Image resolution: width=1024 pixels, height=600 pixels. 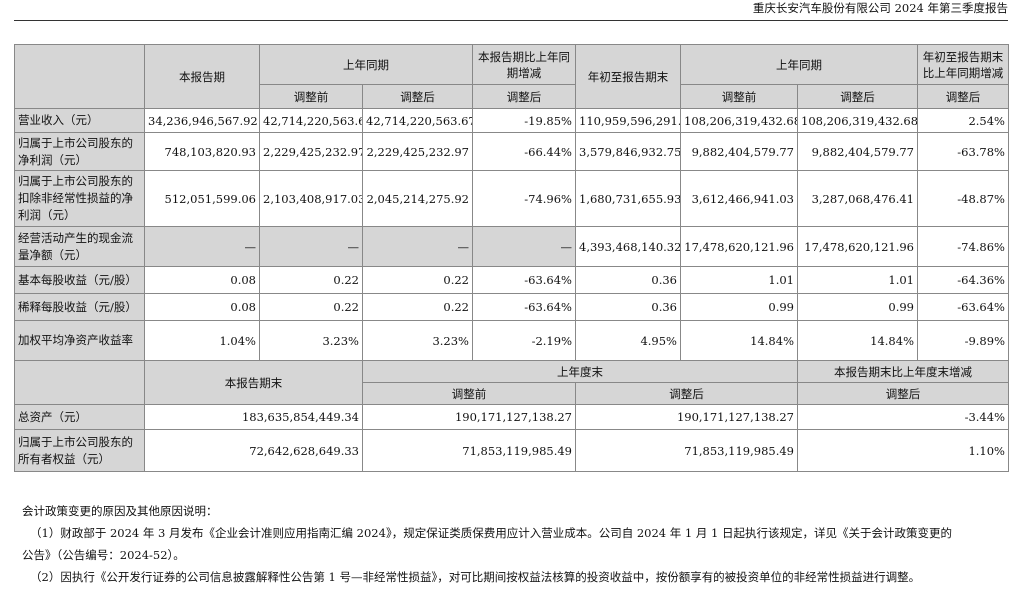 I want to click on value-cell: -2.19%, so click(x=524, y=340).